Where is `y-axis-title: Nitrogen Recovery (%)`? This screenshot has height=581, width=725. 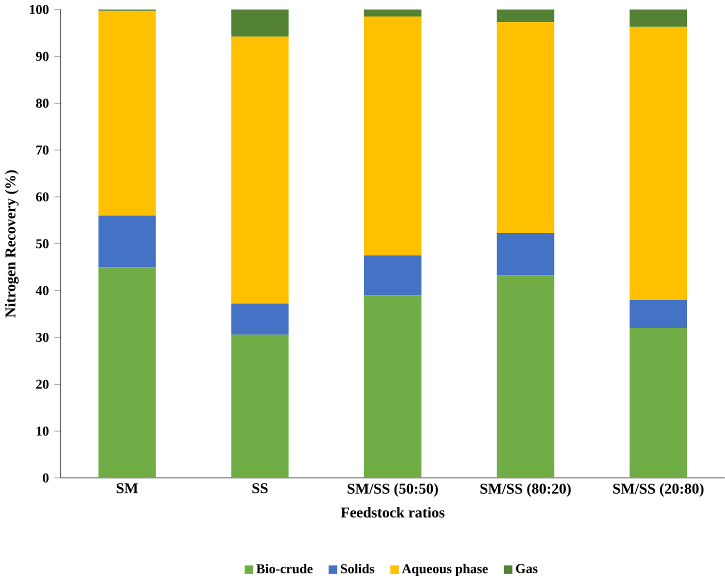 y-axis-title: Nitrogen Recovery (%) is located at coordinates (11, 244).